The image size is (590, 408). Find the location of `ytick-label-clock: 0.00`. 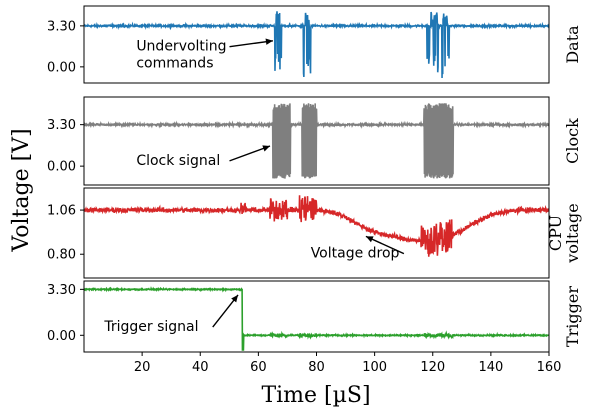

ytick-label-clock: 0.00 is located at coordinates (61, 167).